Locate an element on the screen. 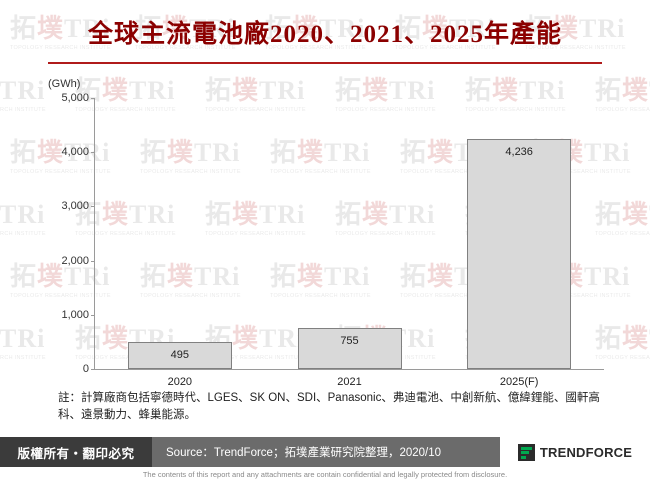  y-axis-tick-label: 2,000 is located at coordinates (75, 260).